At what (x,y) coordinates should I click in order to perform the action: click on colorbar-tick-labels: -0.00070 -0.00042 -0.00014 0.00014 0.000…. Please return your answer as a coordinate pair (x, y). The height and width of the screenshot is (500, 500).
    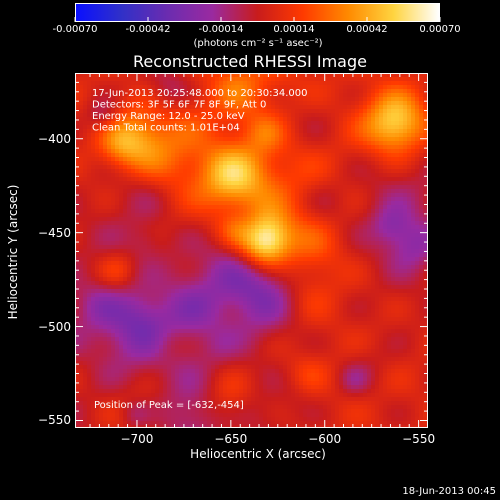
    Looking at the image, I should click on (250, 31).